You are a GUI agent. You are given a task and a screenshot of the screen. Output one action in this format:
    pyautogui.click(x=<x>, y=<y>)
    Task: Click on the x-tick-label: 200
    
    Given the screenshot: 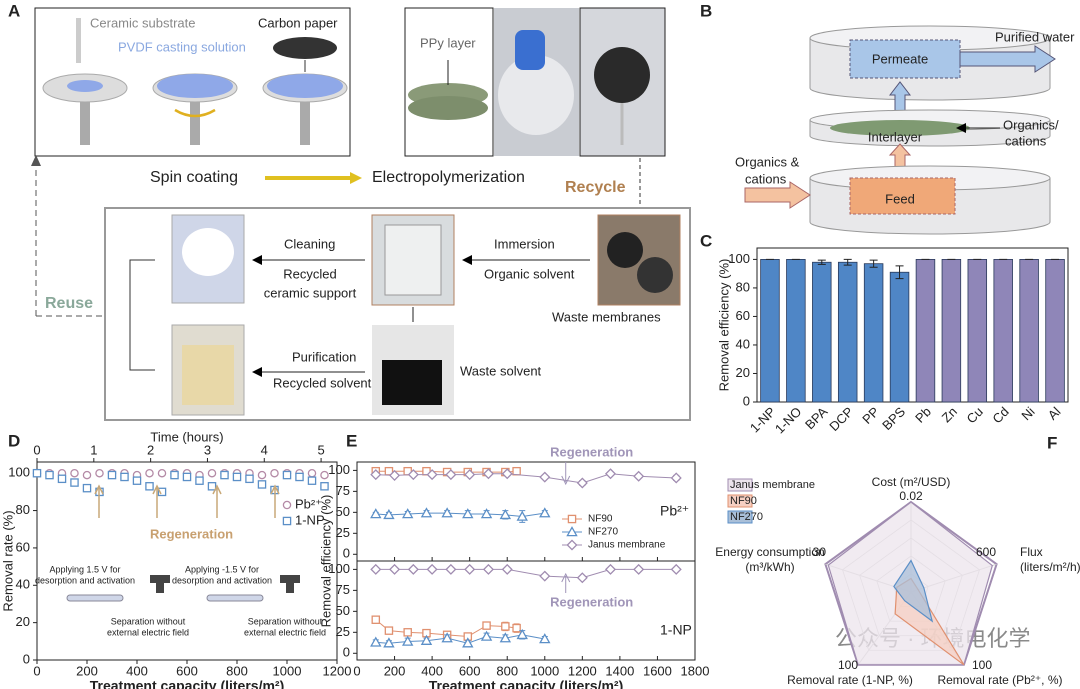 What is the action you would take?
    pyautogui.click(x=395, y=670)
    